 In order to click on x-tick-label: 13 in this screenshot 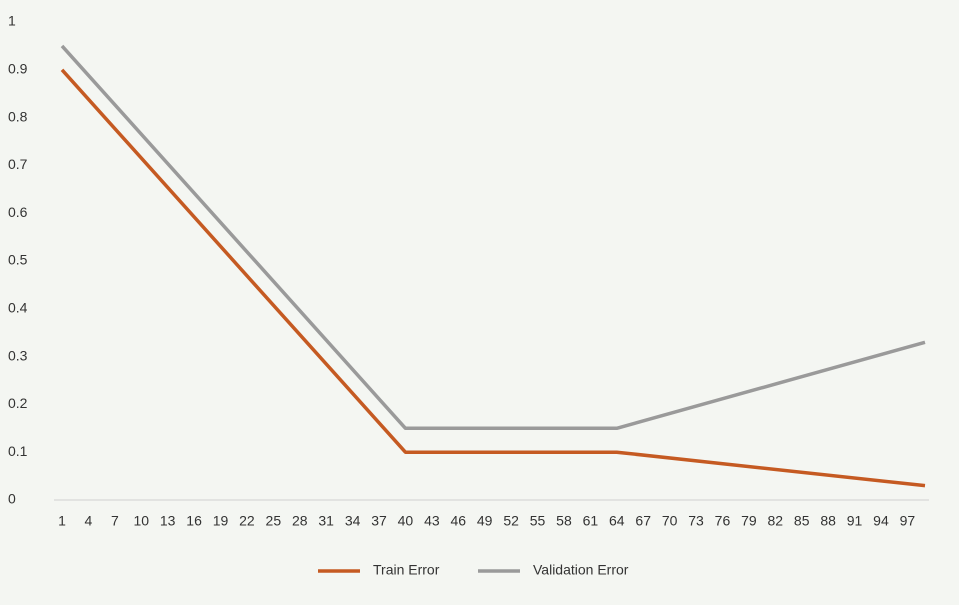, I will do `click(168, 521)`.